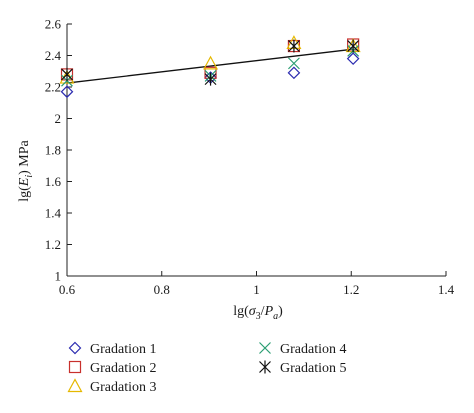  What do you see at coordinates (53, 244) in the screenshot?
I see `y-tick-label: 1.2` at bounding box center [53, 244].